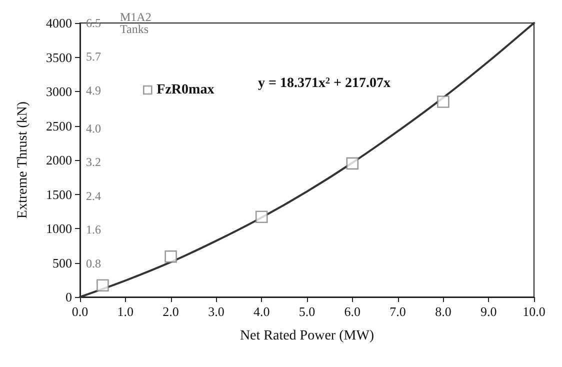 The image size is (562, 367). Describe the element at coordinates (216, 311) in the screenshot. I see `x-tick-label: 3.0` at that location.